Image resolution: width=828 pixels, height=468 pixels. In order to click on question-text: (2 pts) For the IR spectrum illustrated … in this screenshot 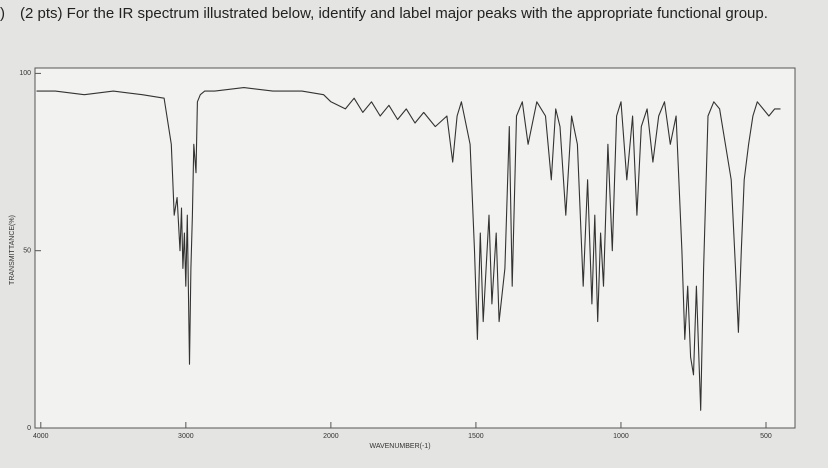, I will do `click(394, 13)`.